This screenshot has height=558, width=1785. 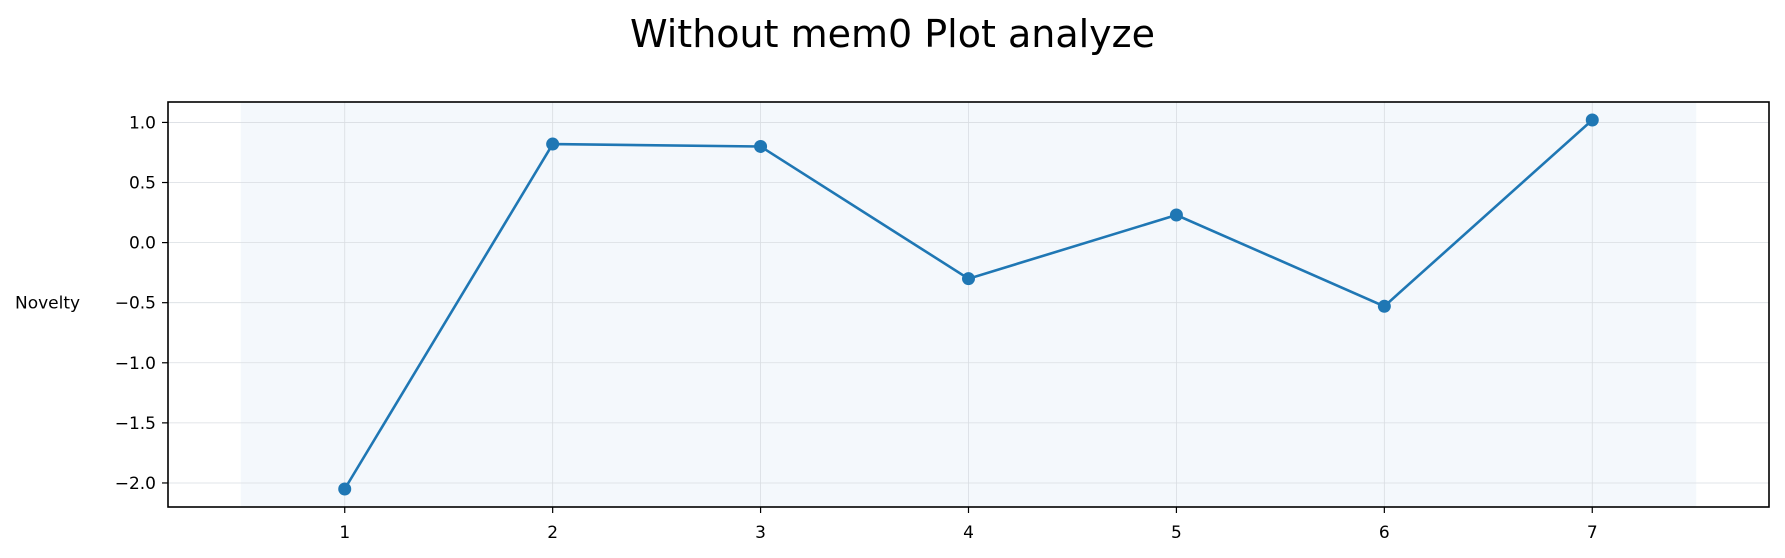 What do you see at coordinates (142, 244) in the screenshot?
I see `y-tick-label-3: 0.0` at bounding box center [142, 244].